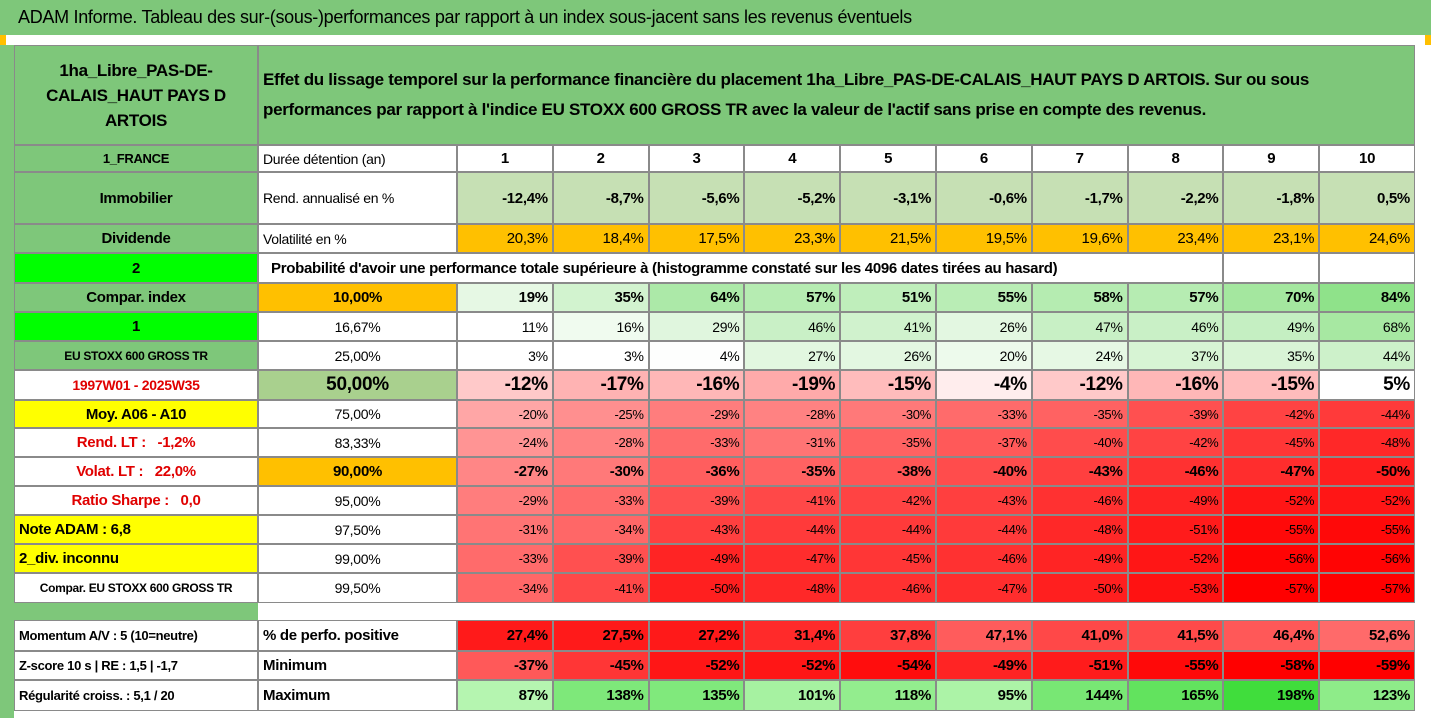 This screenshot has width=1431, height=718. What do you see at coordinates (136, 158) in the screenshot?
I see `row-label: 1_FRANCE` at bounding box center [136, 158].